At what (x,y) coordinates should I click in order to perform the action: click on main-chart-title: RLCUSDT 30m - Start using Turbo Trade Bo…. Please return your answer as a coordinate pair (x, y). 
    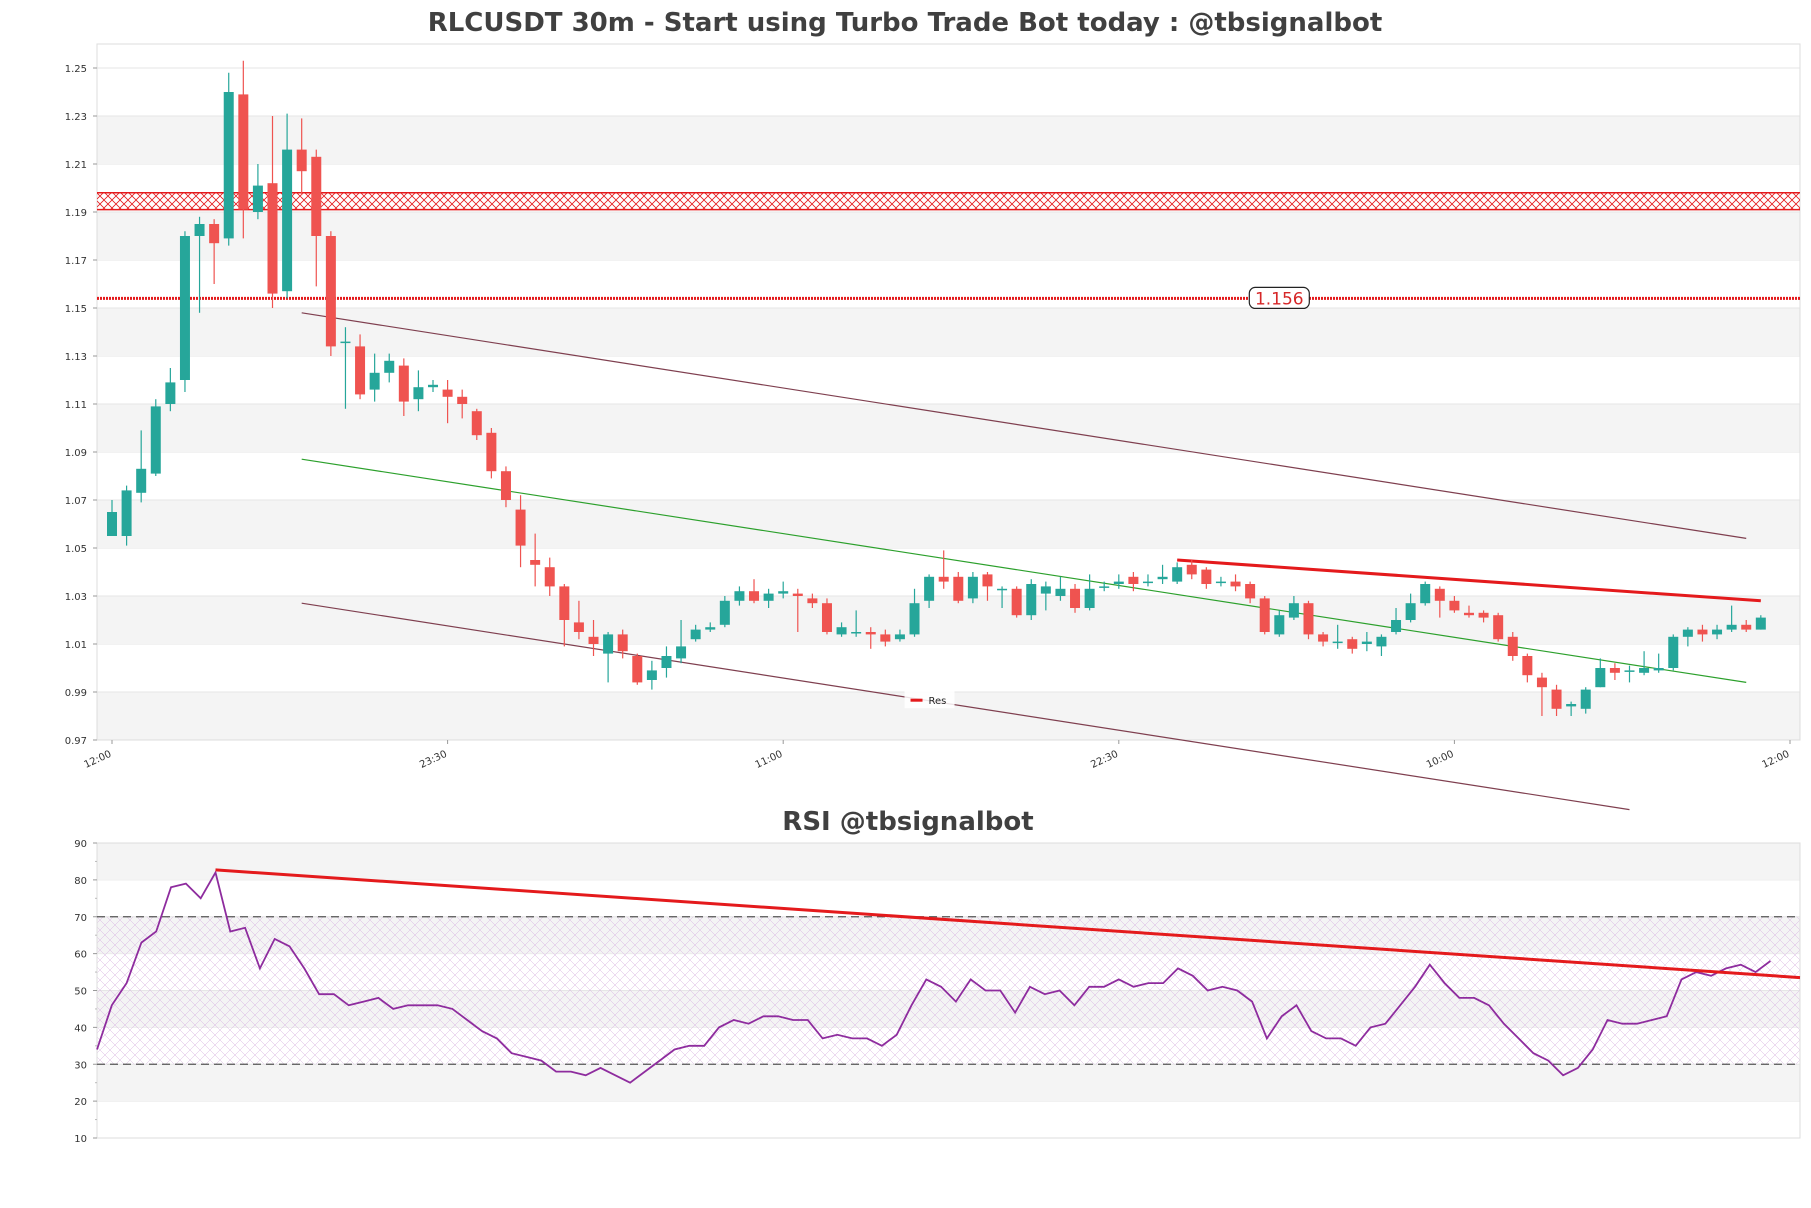
    Looking at the image, I should click on (905, 23).